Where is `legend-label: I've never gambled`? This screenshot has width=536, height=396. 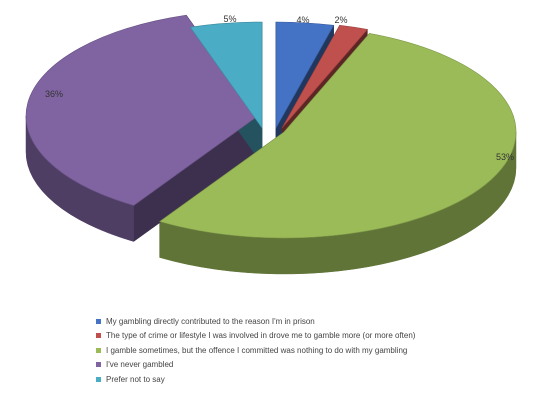
legend-label: I've never gambled is located at coordinates (140, 365).